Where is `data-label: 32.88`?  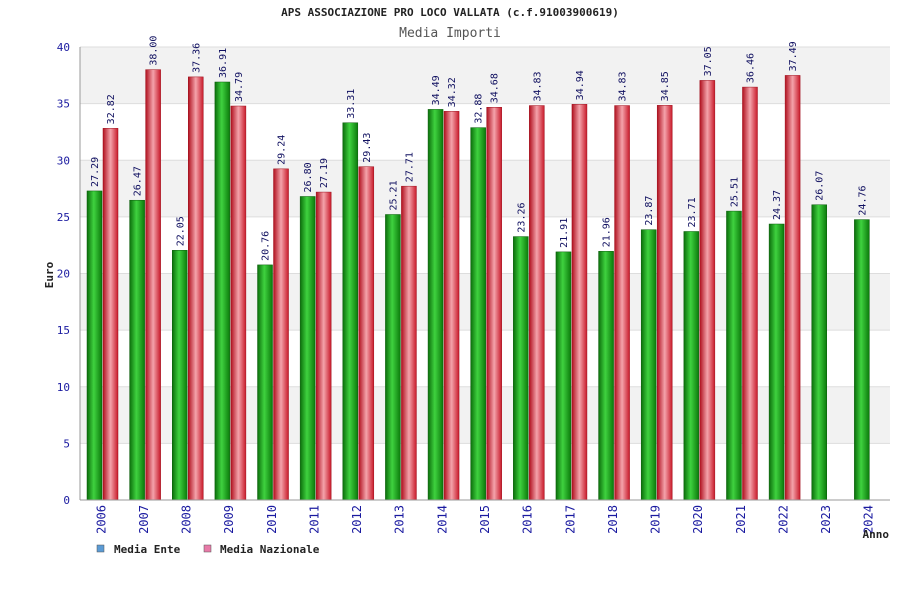
data-label: 32.88 is located at coordinates (479, 109).